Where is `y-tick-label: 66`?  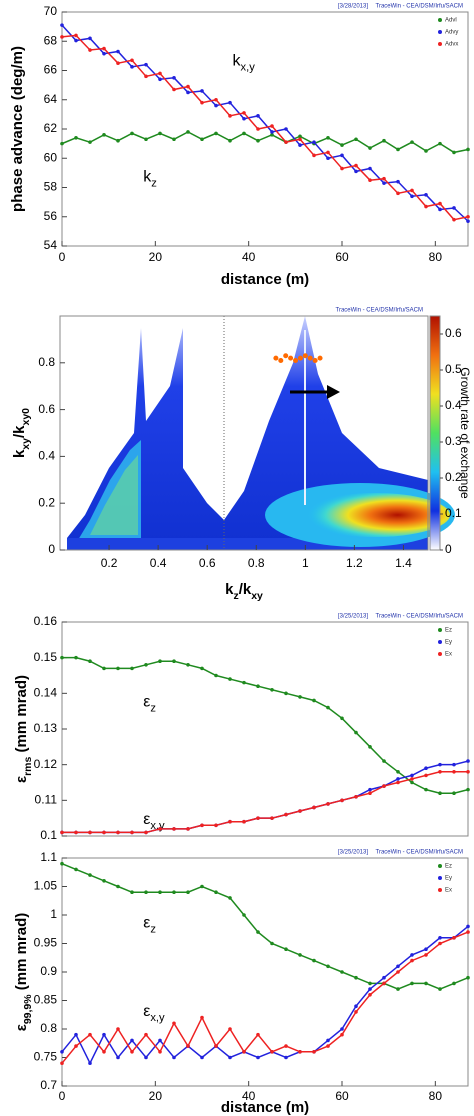 y-tick-label: 66 is located at coordinates (51, 70).